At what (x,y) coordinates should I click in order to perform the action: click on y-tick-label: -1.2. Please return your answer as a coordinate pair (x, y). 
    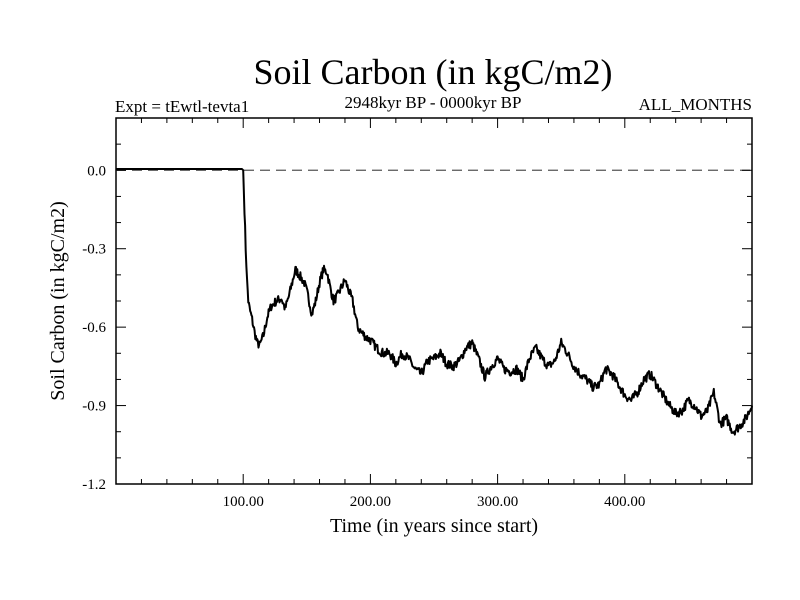
    Looking at the image, I should click on (94, 485).